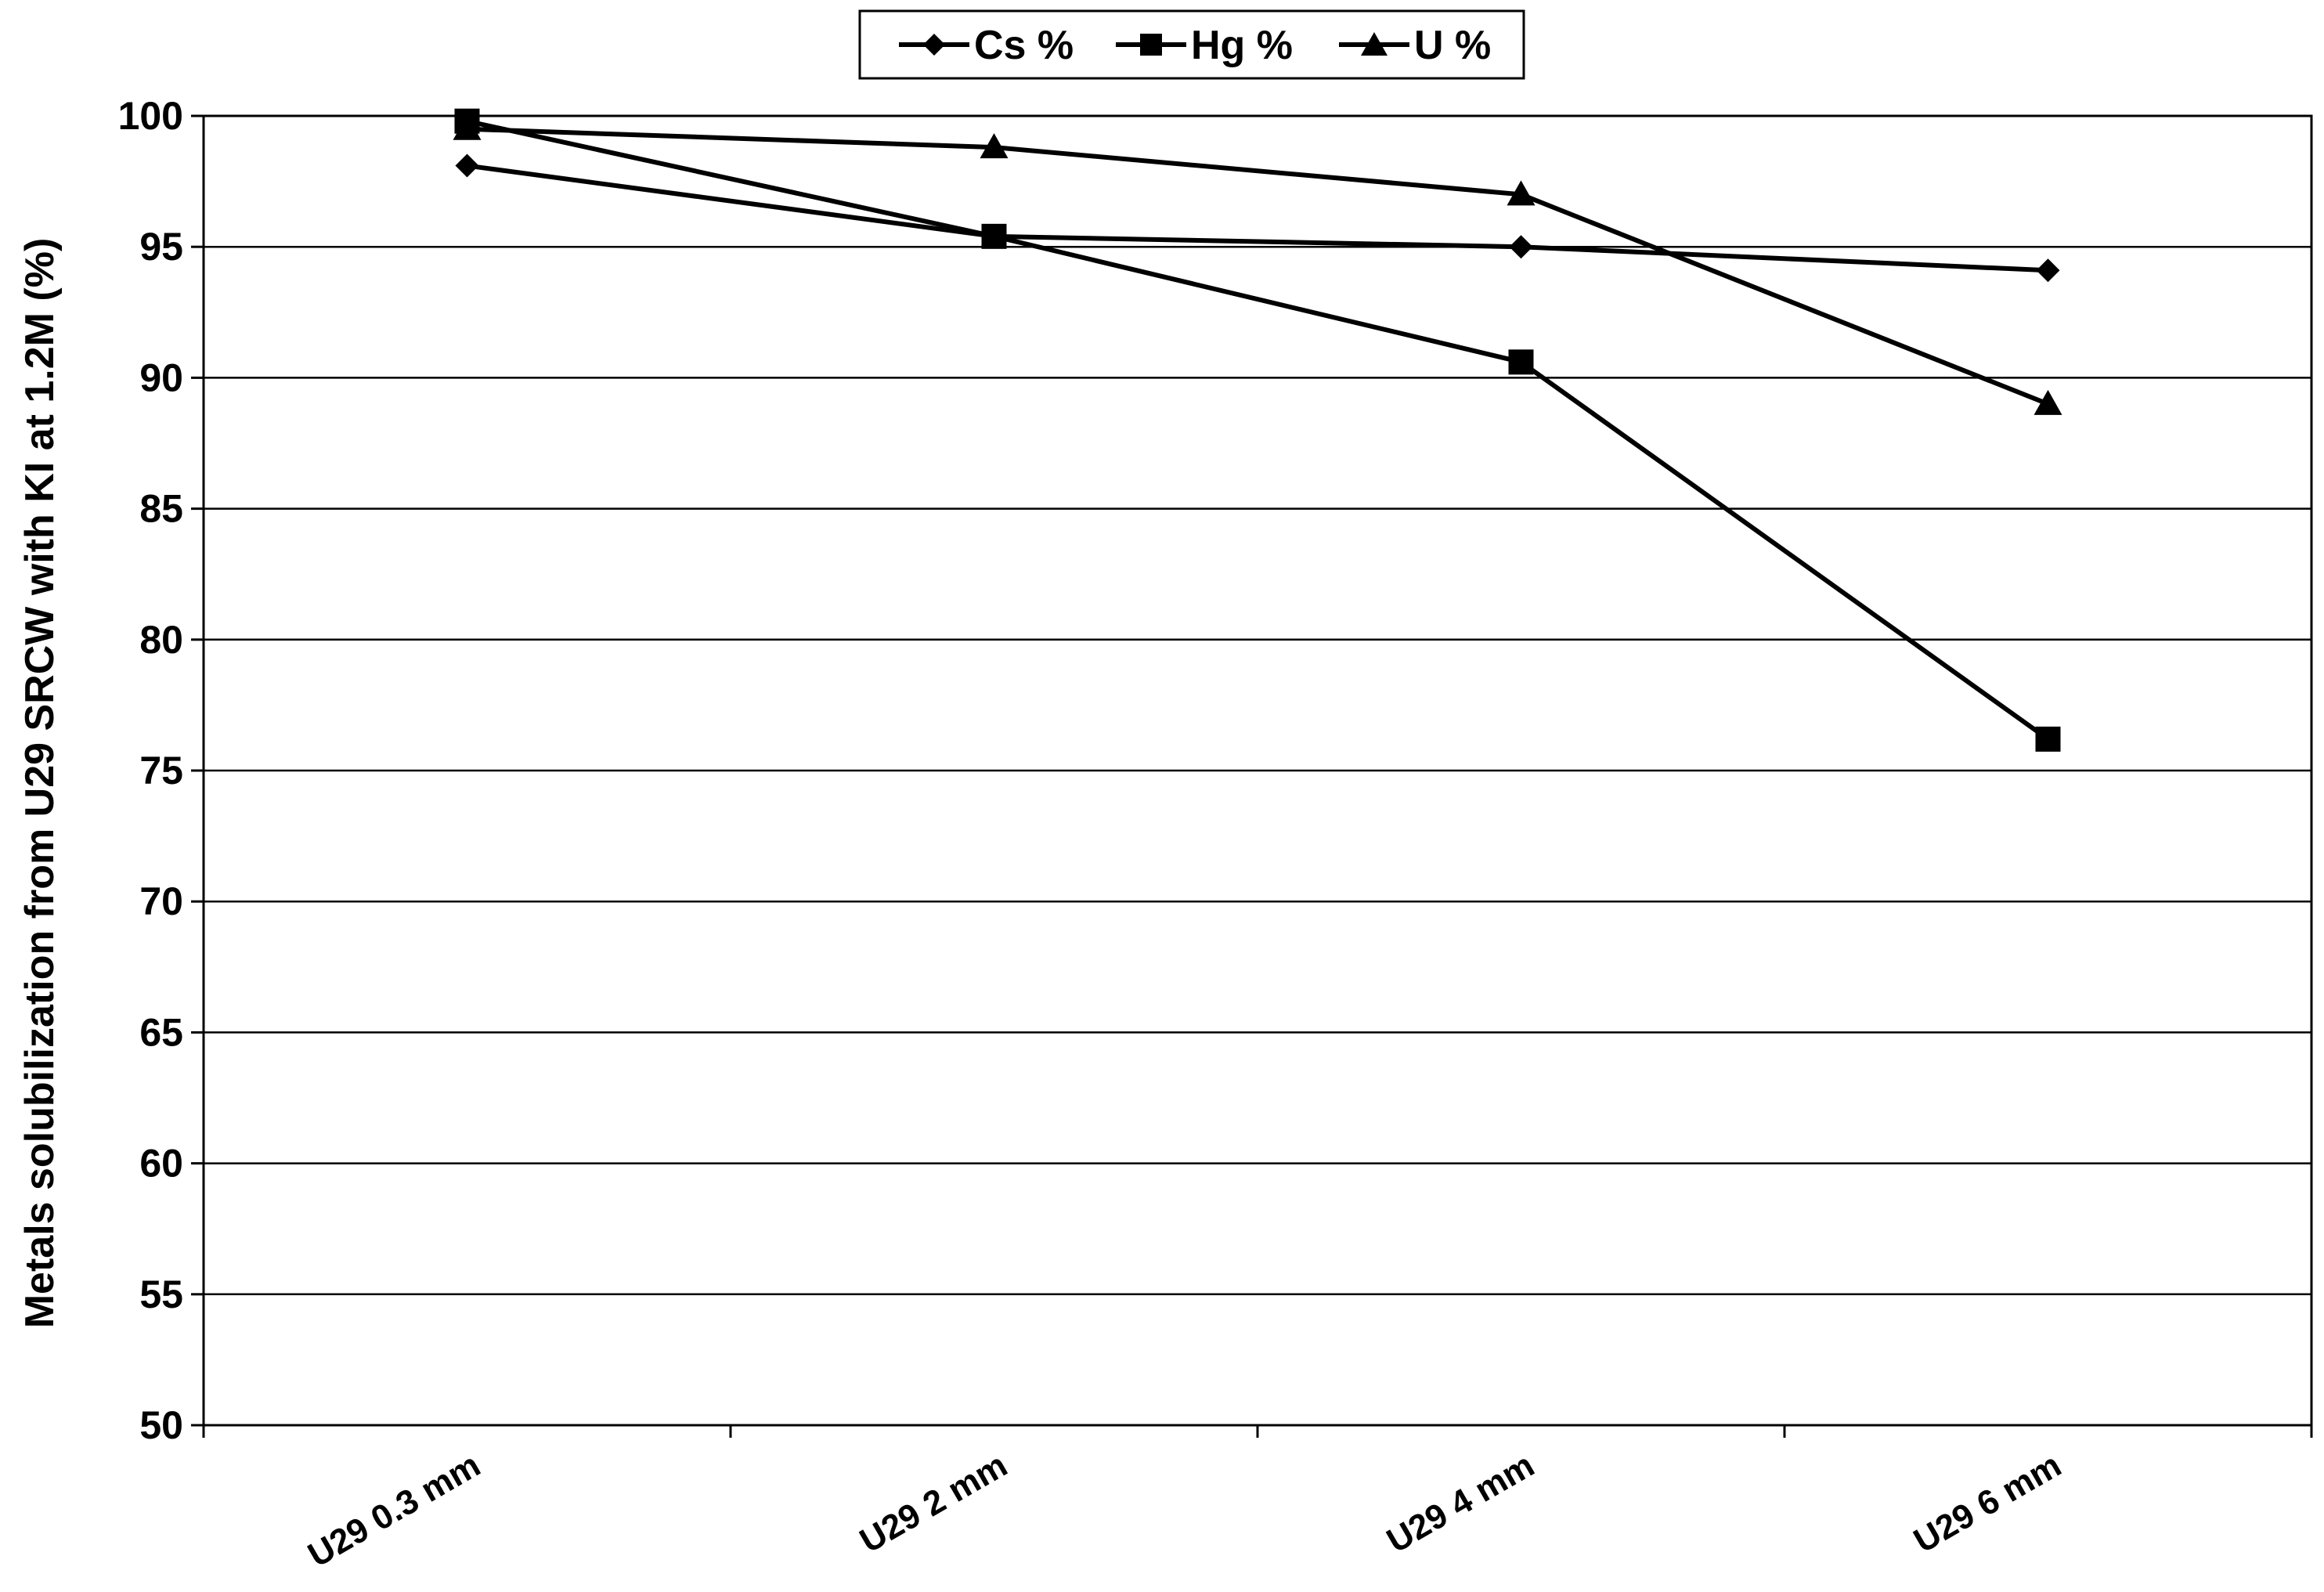 Image resolution: width=2324 pixels, height=1592 pixels. What do you see at coordinates (1151, 45) in the screenshot?
I see `legend-marker-square` at bounding box center [1151, 45].